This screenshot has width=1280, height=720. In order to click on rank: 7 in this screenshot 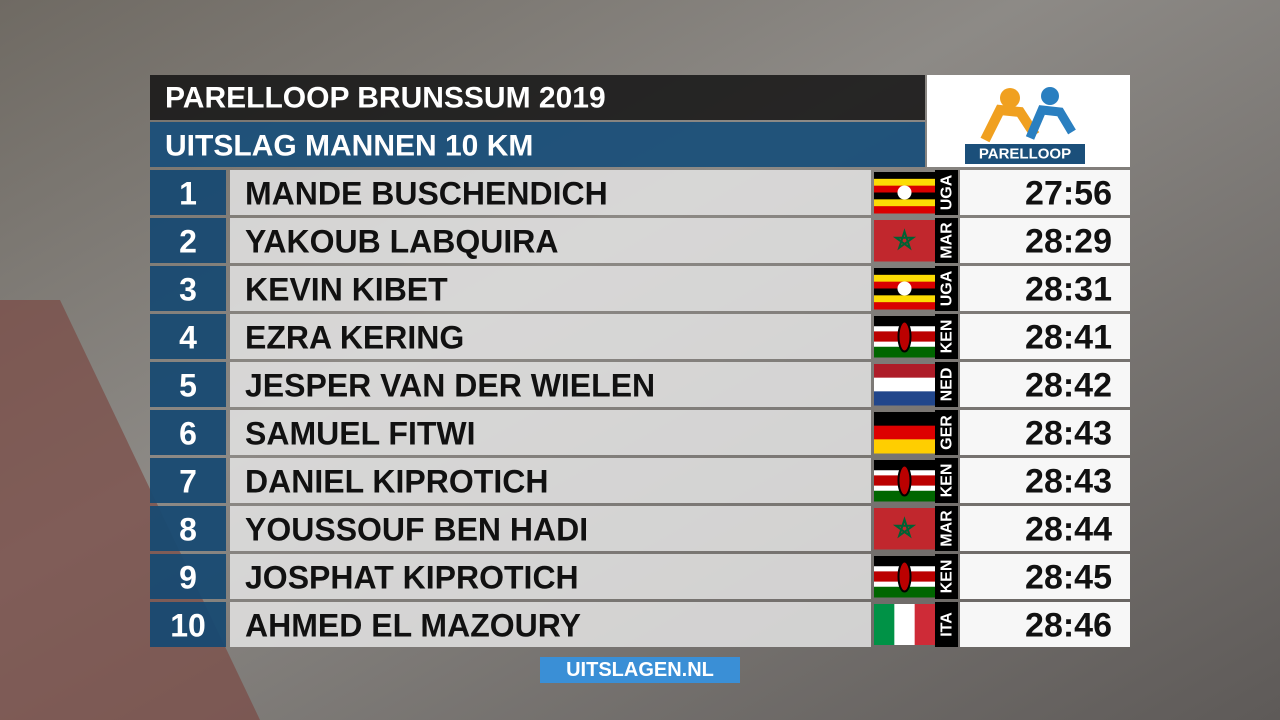, I will do `click(188, 482)`.